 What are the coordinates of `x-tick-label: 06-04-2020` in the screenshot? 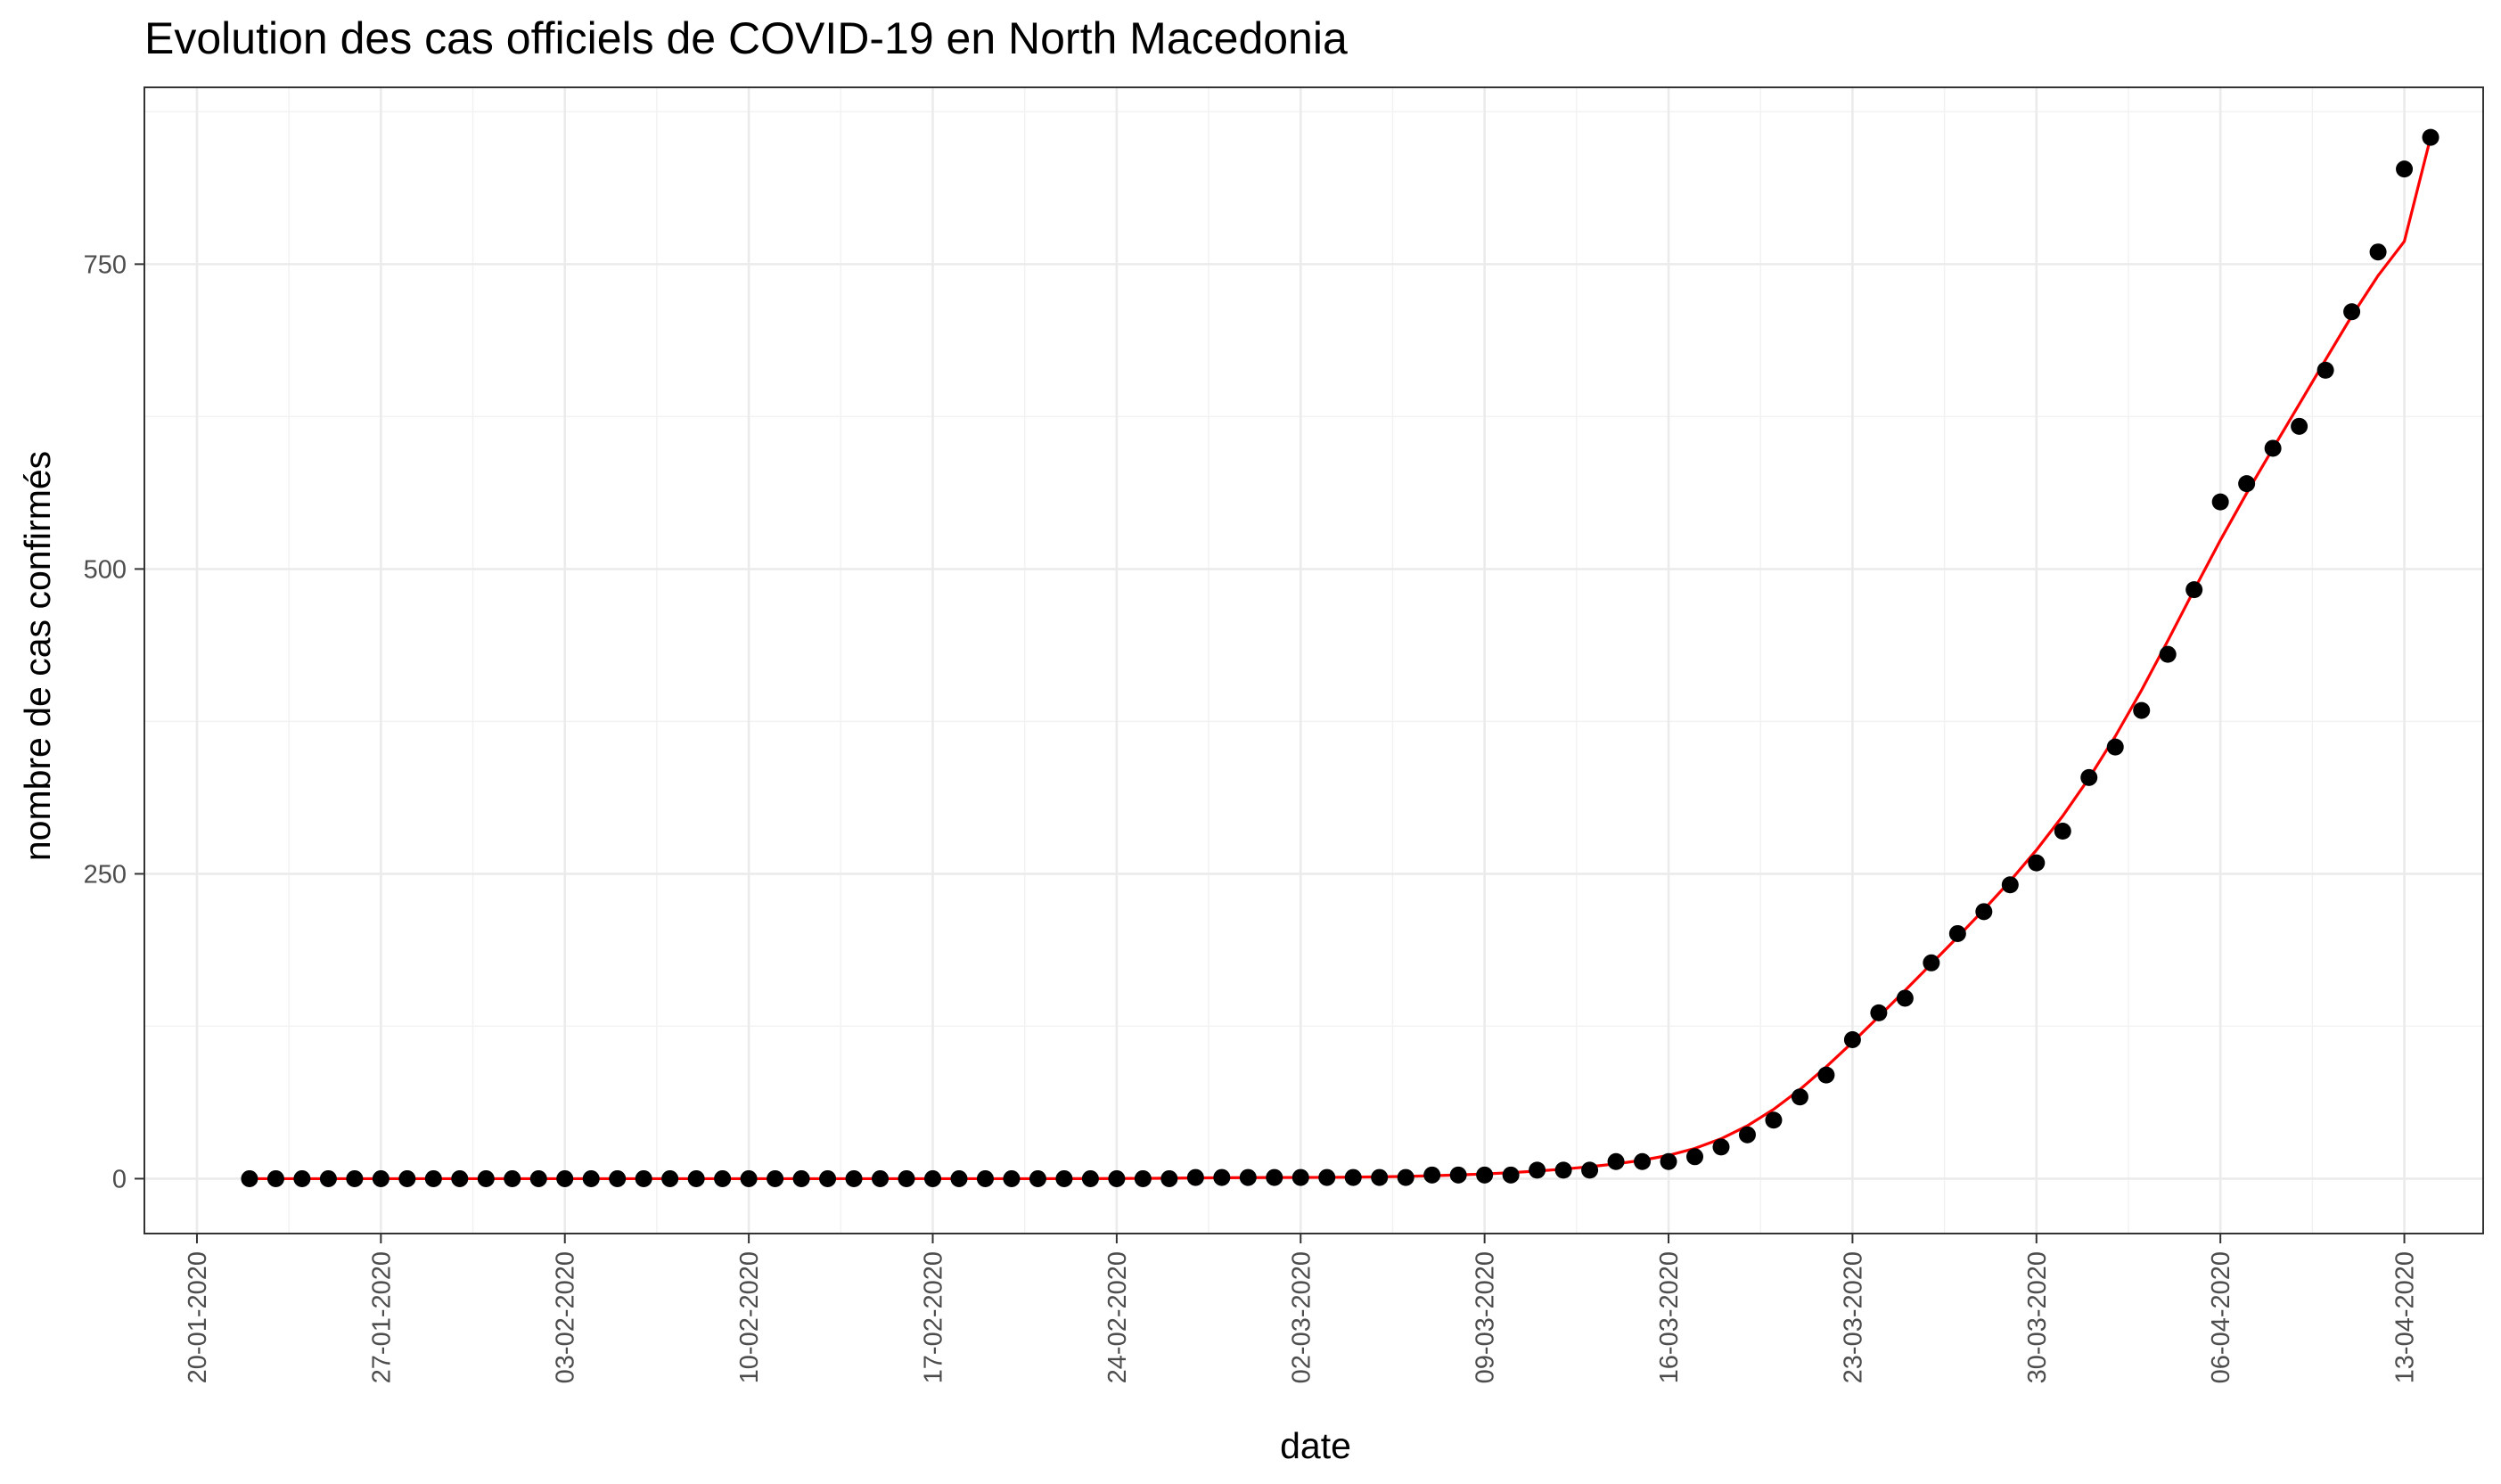 It's located at (2221, 1317).